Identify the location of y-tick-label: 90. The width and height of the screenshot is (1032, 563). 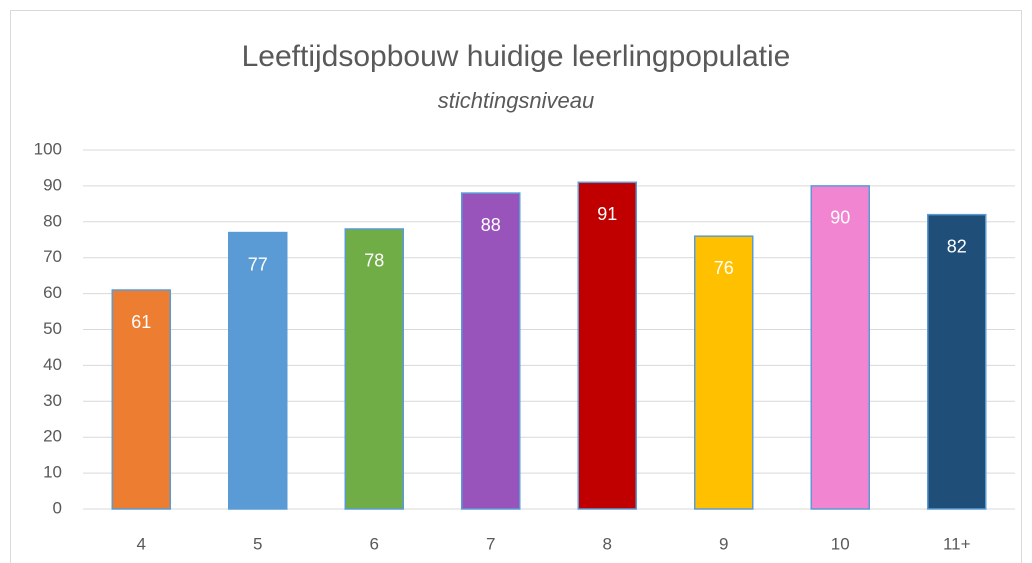
(52, 184).